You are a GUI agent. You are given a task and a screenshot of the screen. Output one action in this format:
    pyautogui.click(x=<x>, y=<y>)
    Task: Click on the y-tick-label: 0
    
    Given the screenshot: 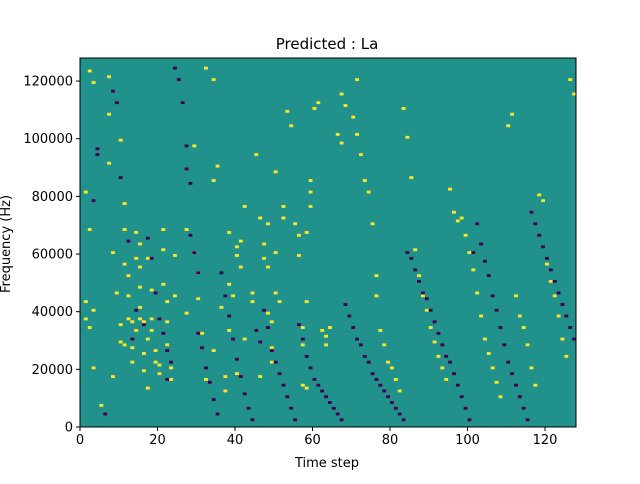 What is the action you would take?
    pyautogui.click(x=69, y=428)
    